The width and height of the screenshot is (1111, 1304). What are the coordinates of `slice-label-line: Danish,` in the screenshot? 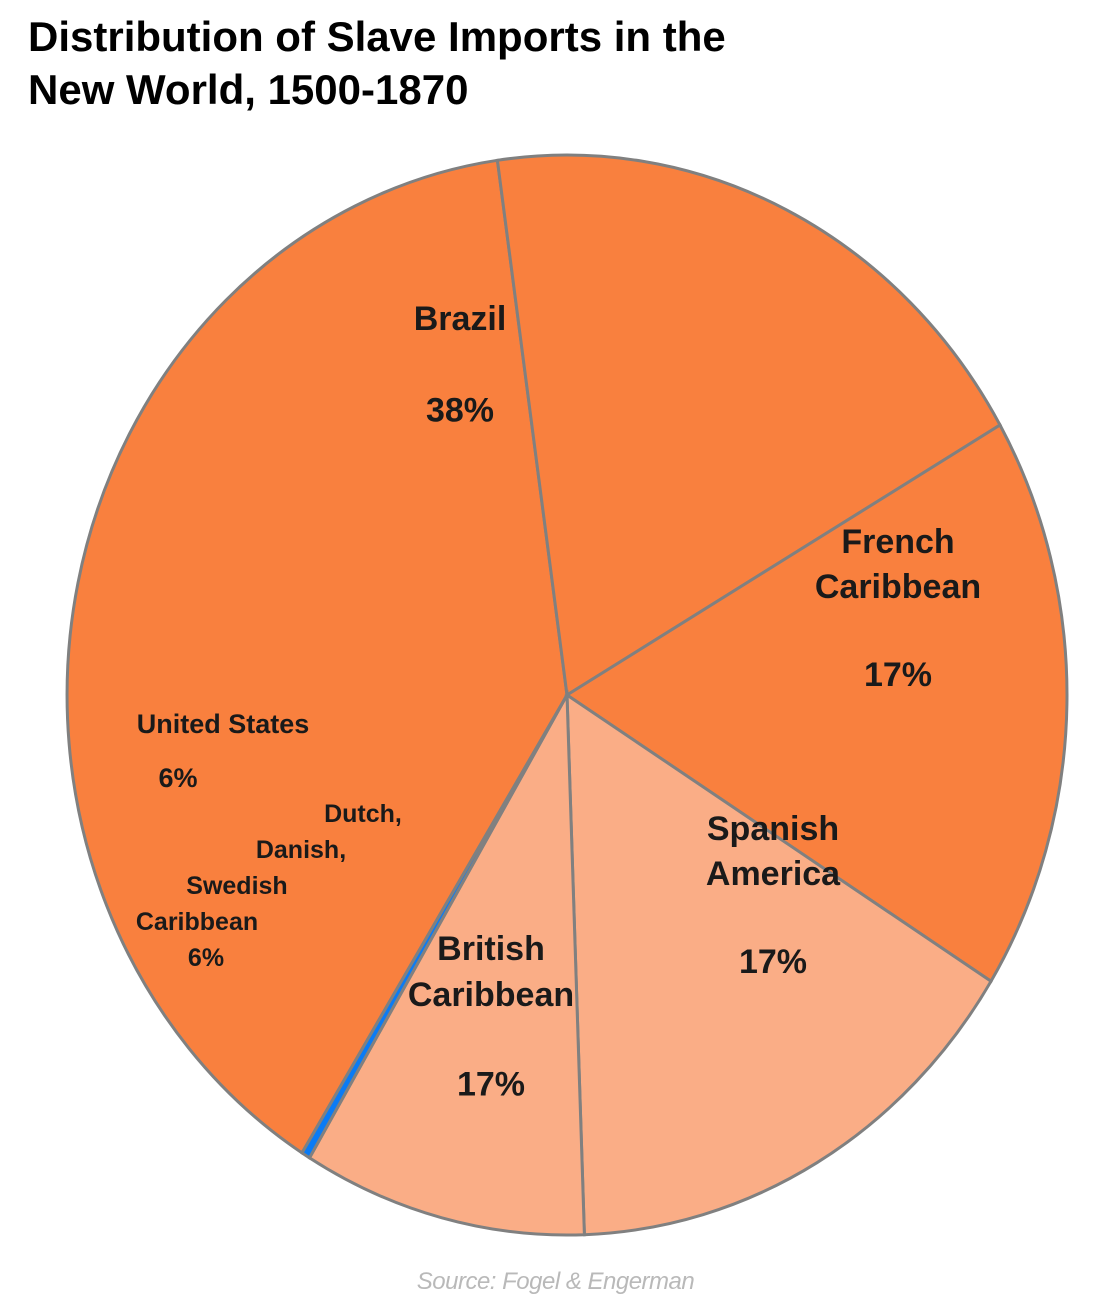 It's located at (301, 850).